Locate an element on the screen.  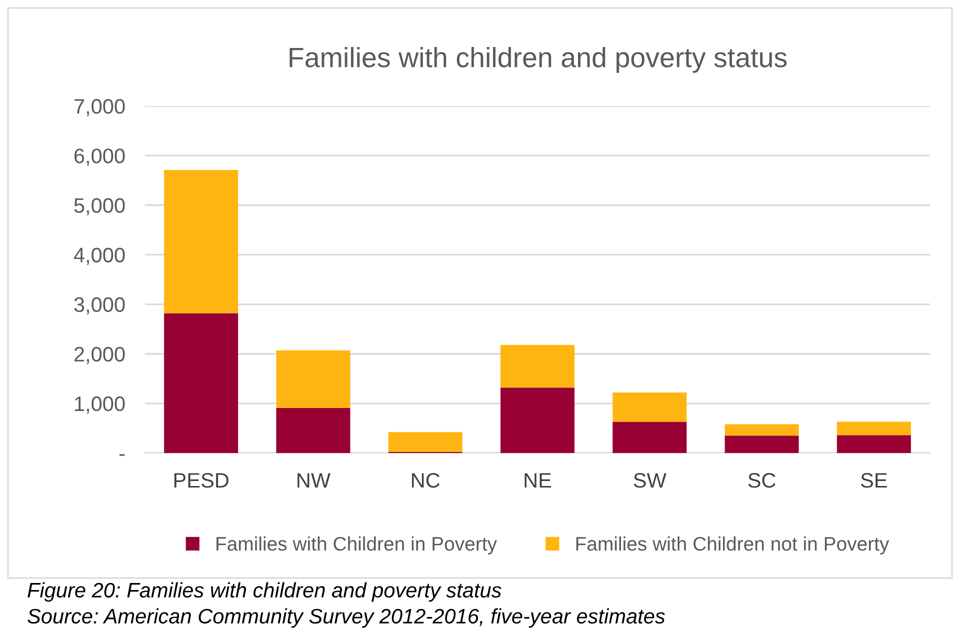
x-tick-label: SC is located at coordinates (762, 480).